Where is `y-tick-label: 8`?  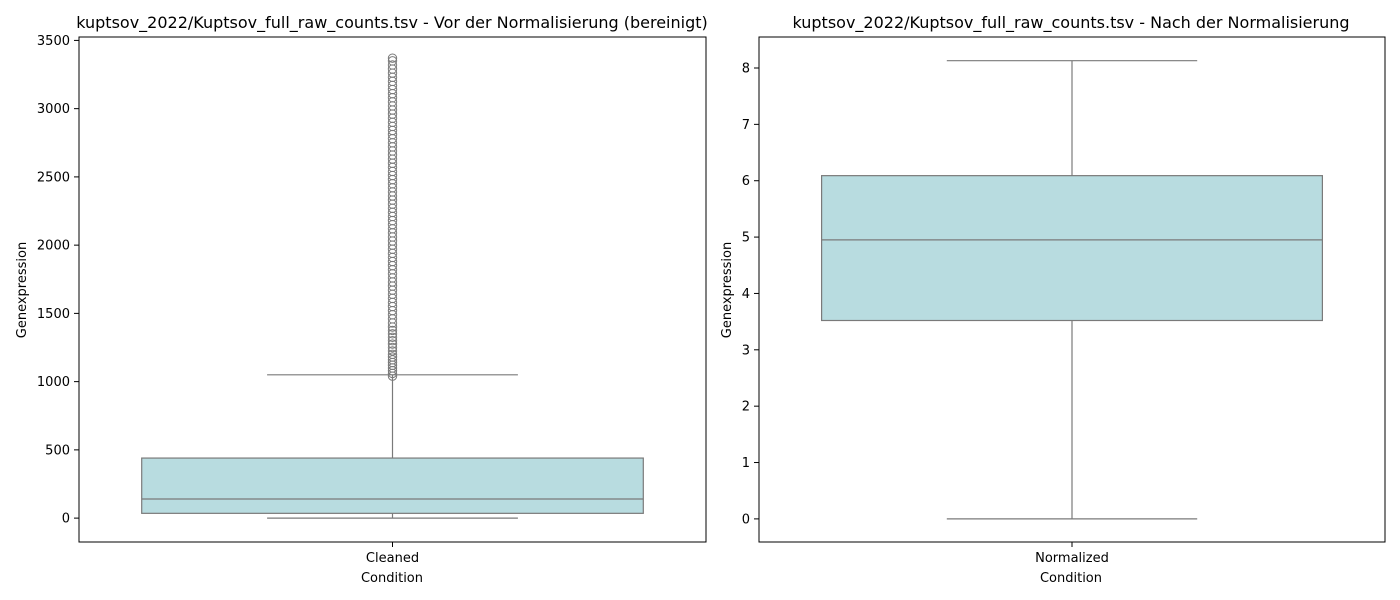
y-tick-label: 8 is located at coordinates (746, 68).